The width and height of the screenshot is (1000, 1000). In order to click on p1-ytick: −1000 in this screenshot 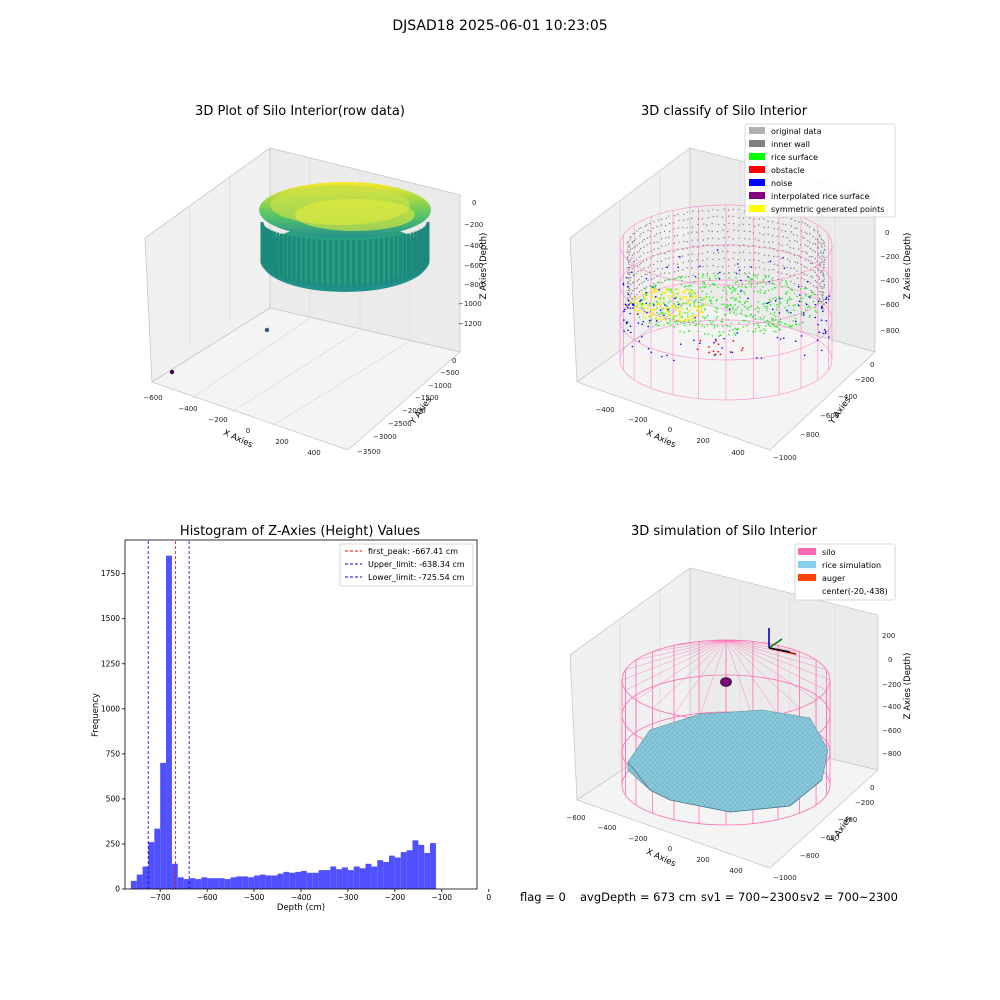, I will do `click(440, 386)`.